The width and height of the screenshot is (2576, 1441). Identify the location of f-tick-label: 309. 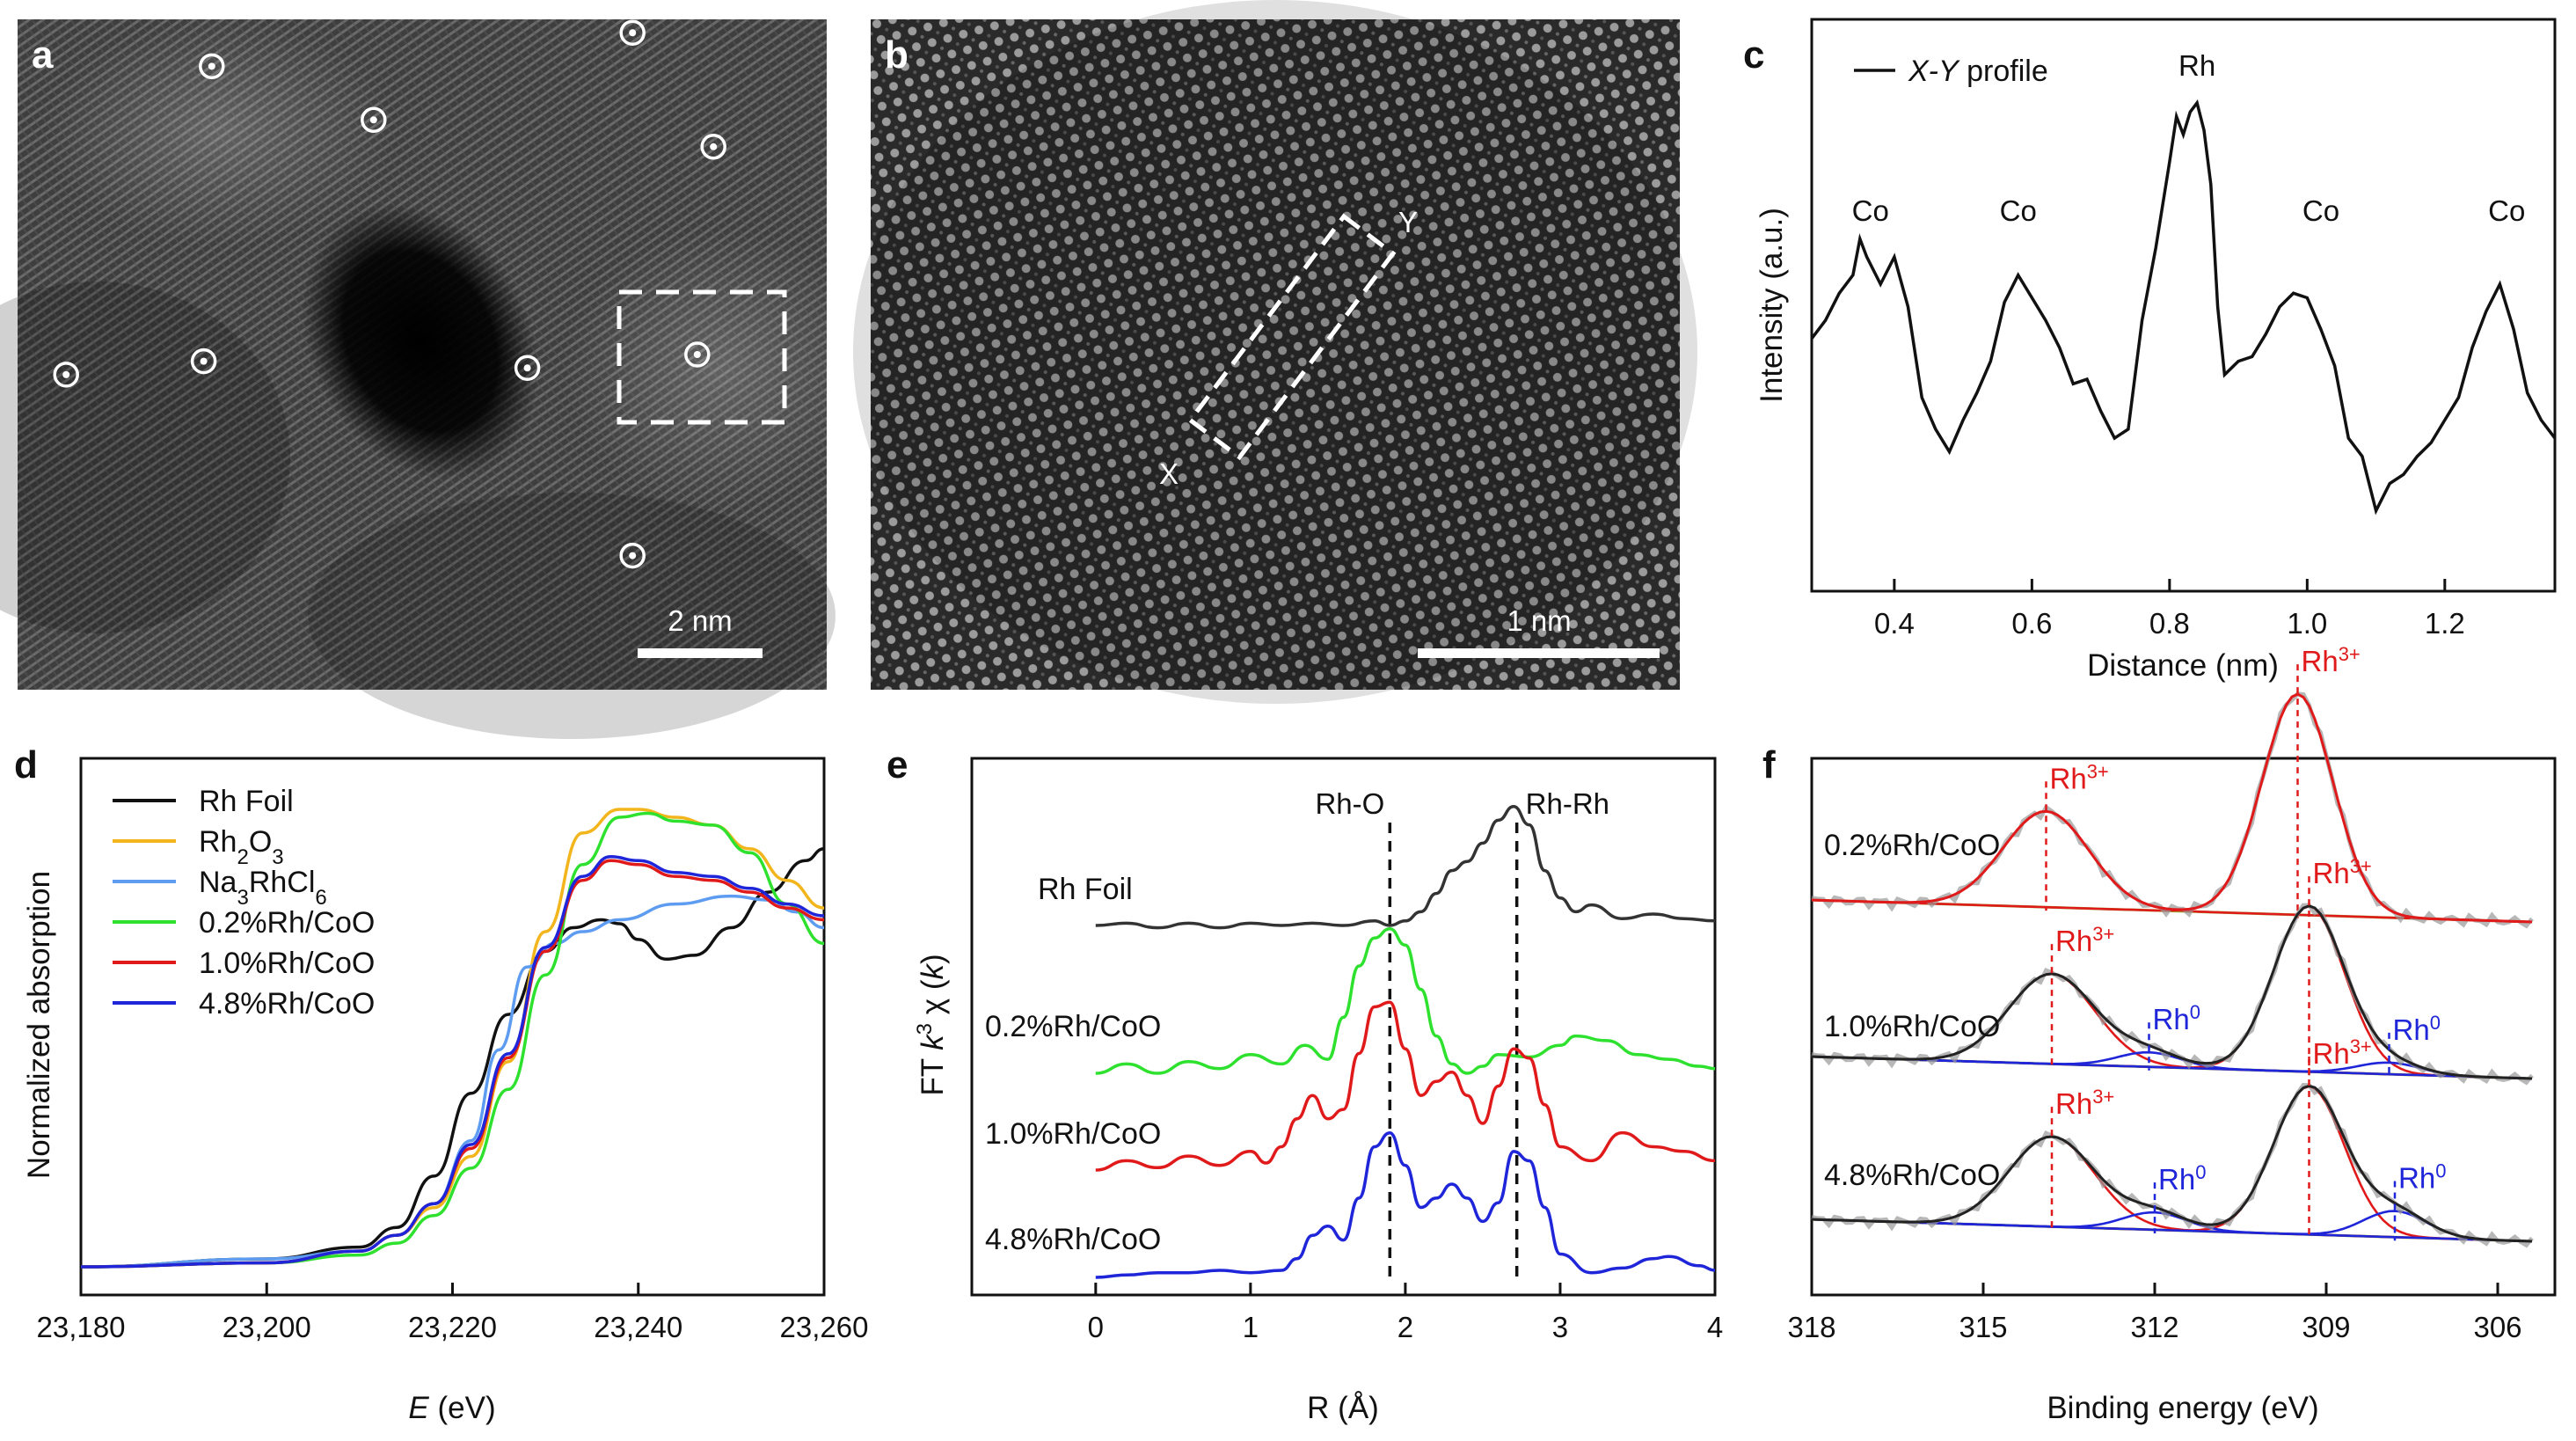
(2326, 1327).